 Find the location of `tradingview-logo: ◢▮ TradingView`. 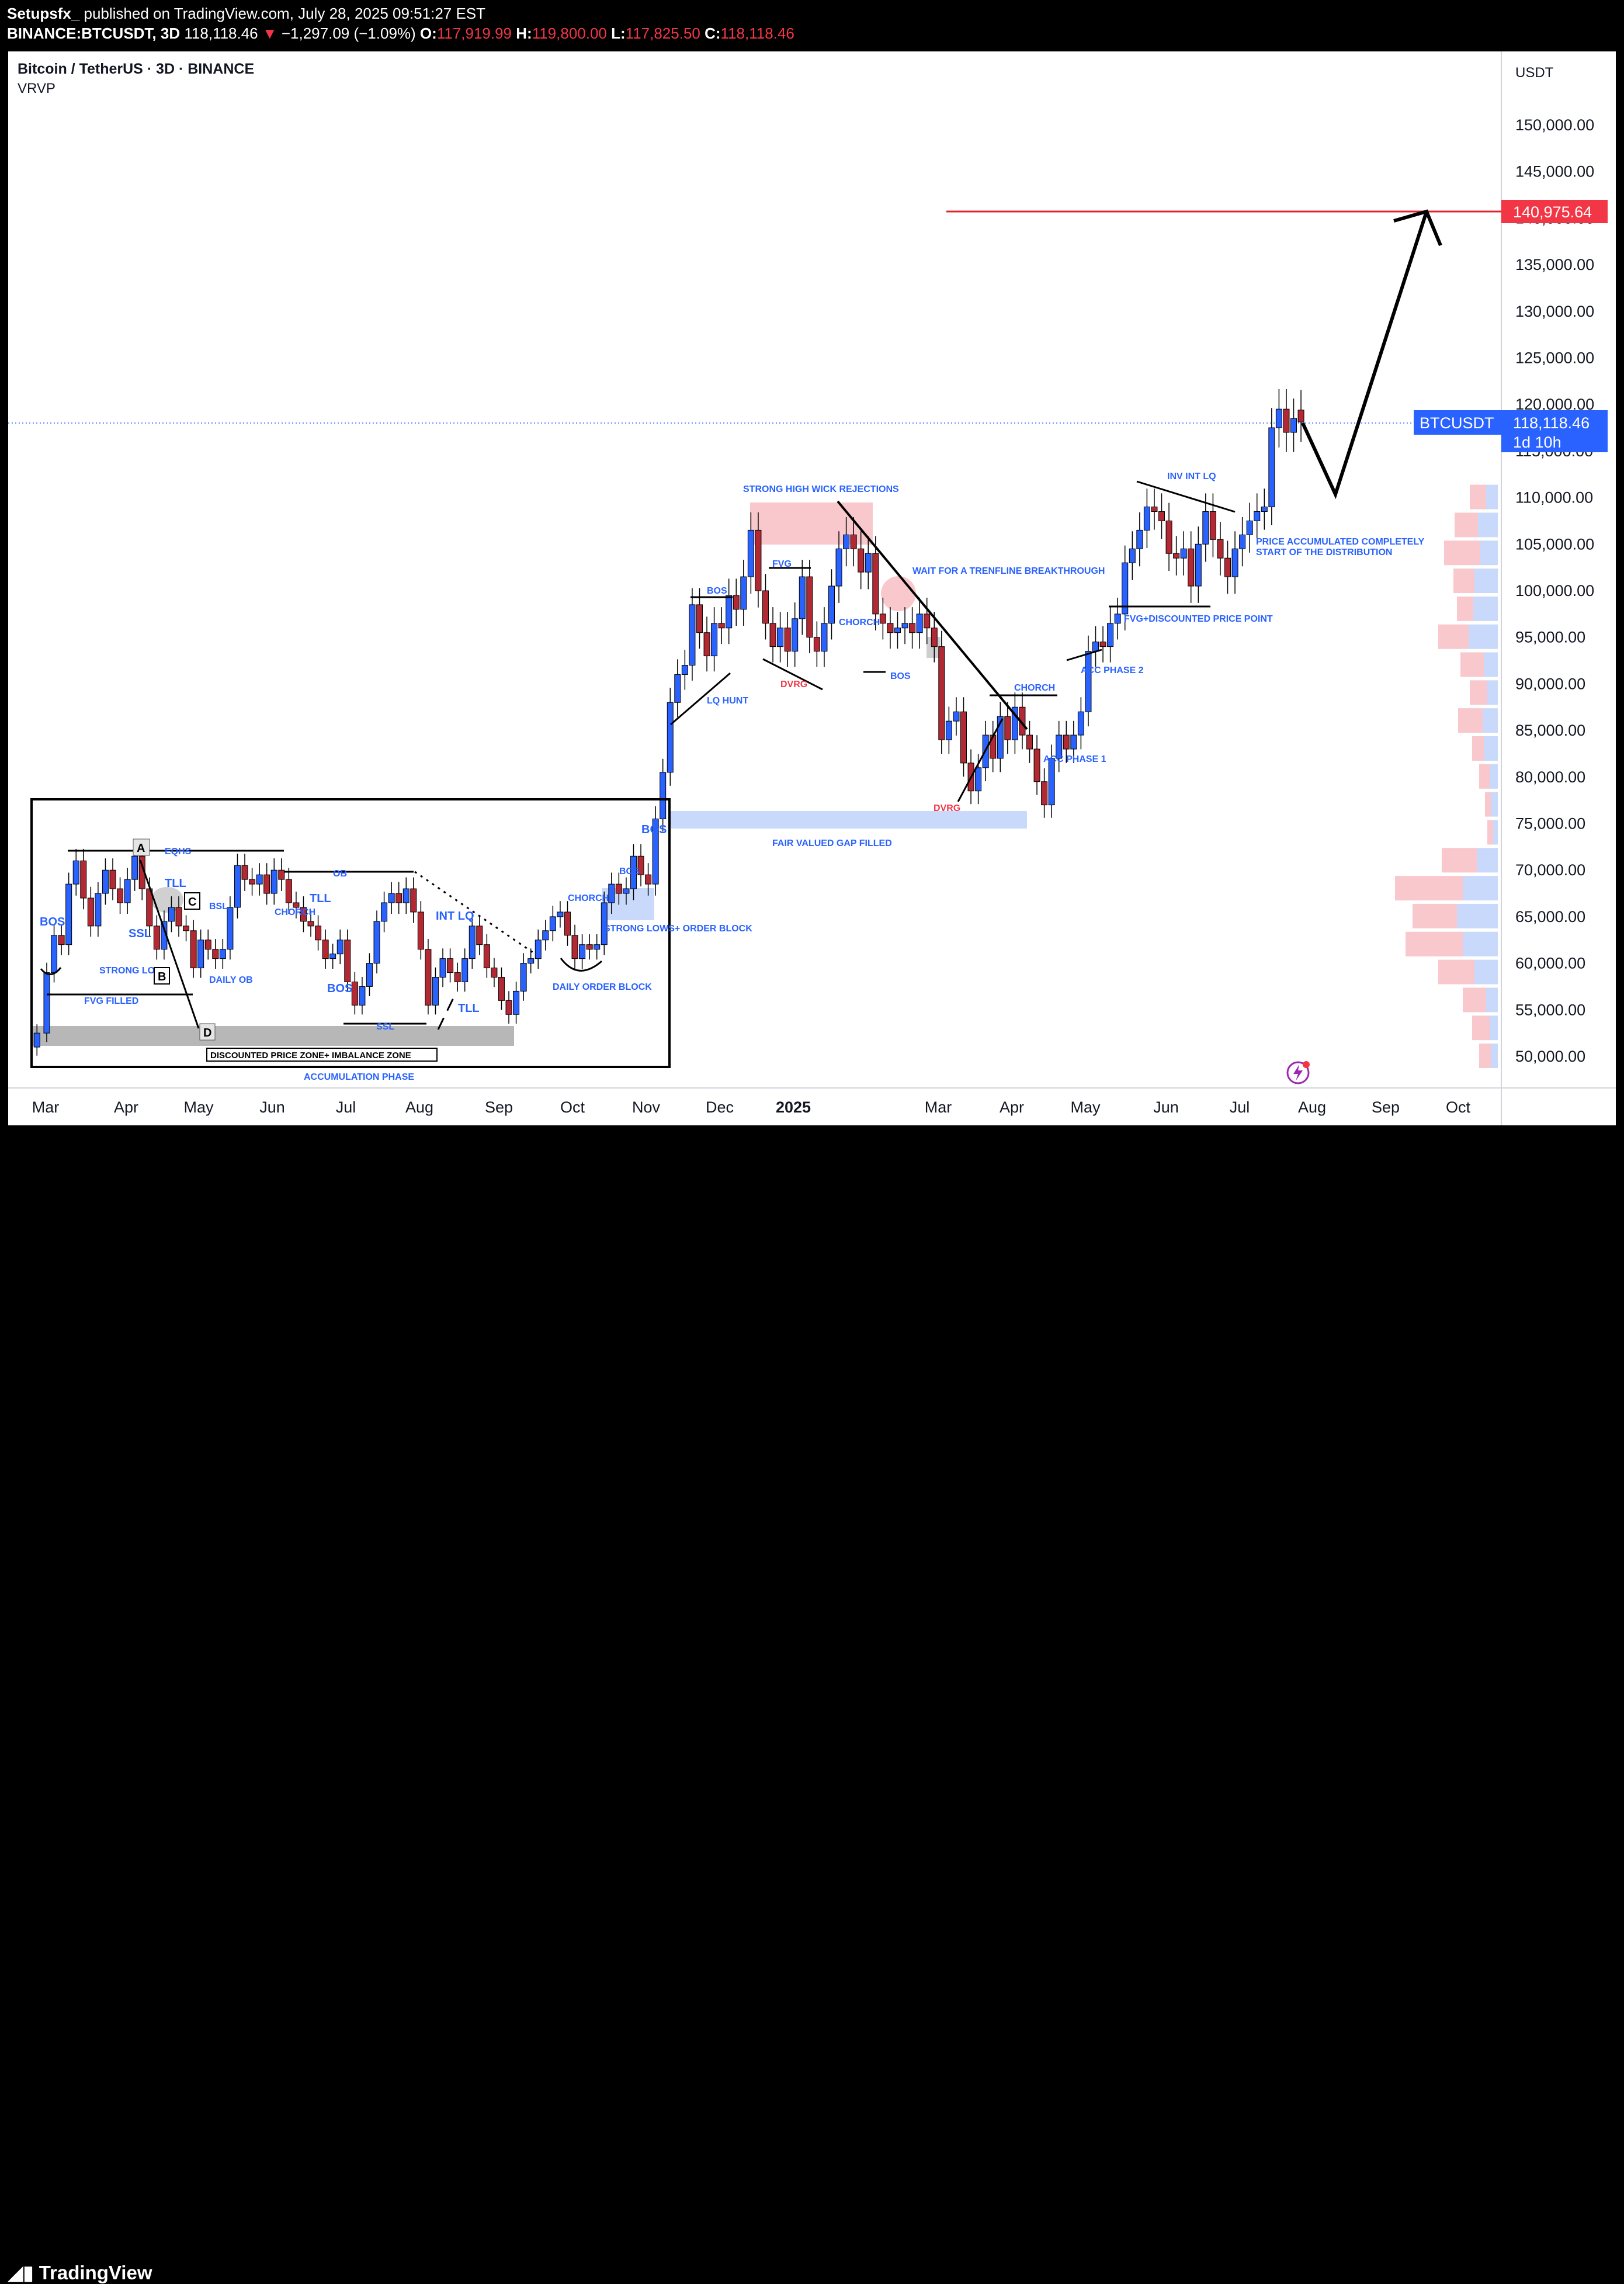

tradingview-logo: ◢▮ TradingView is located at coordinates (80, 2272).